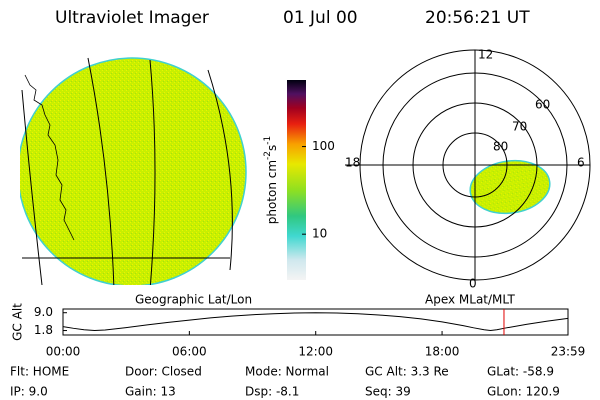  I want to click on x-tick-label: 12:00, so click(315, 352).